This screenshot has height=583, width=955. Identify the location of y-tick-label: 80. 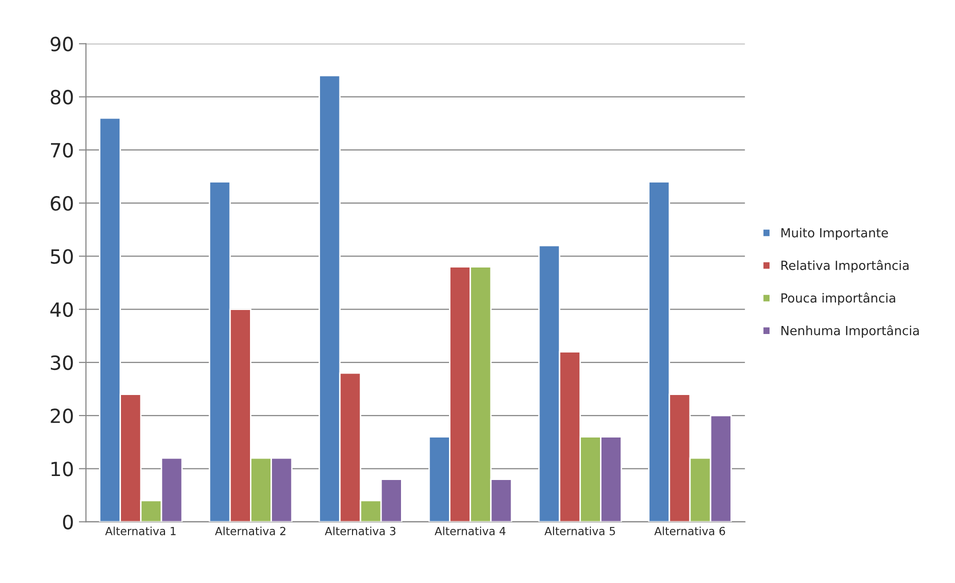
(61, 97).